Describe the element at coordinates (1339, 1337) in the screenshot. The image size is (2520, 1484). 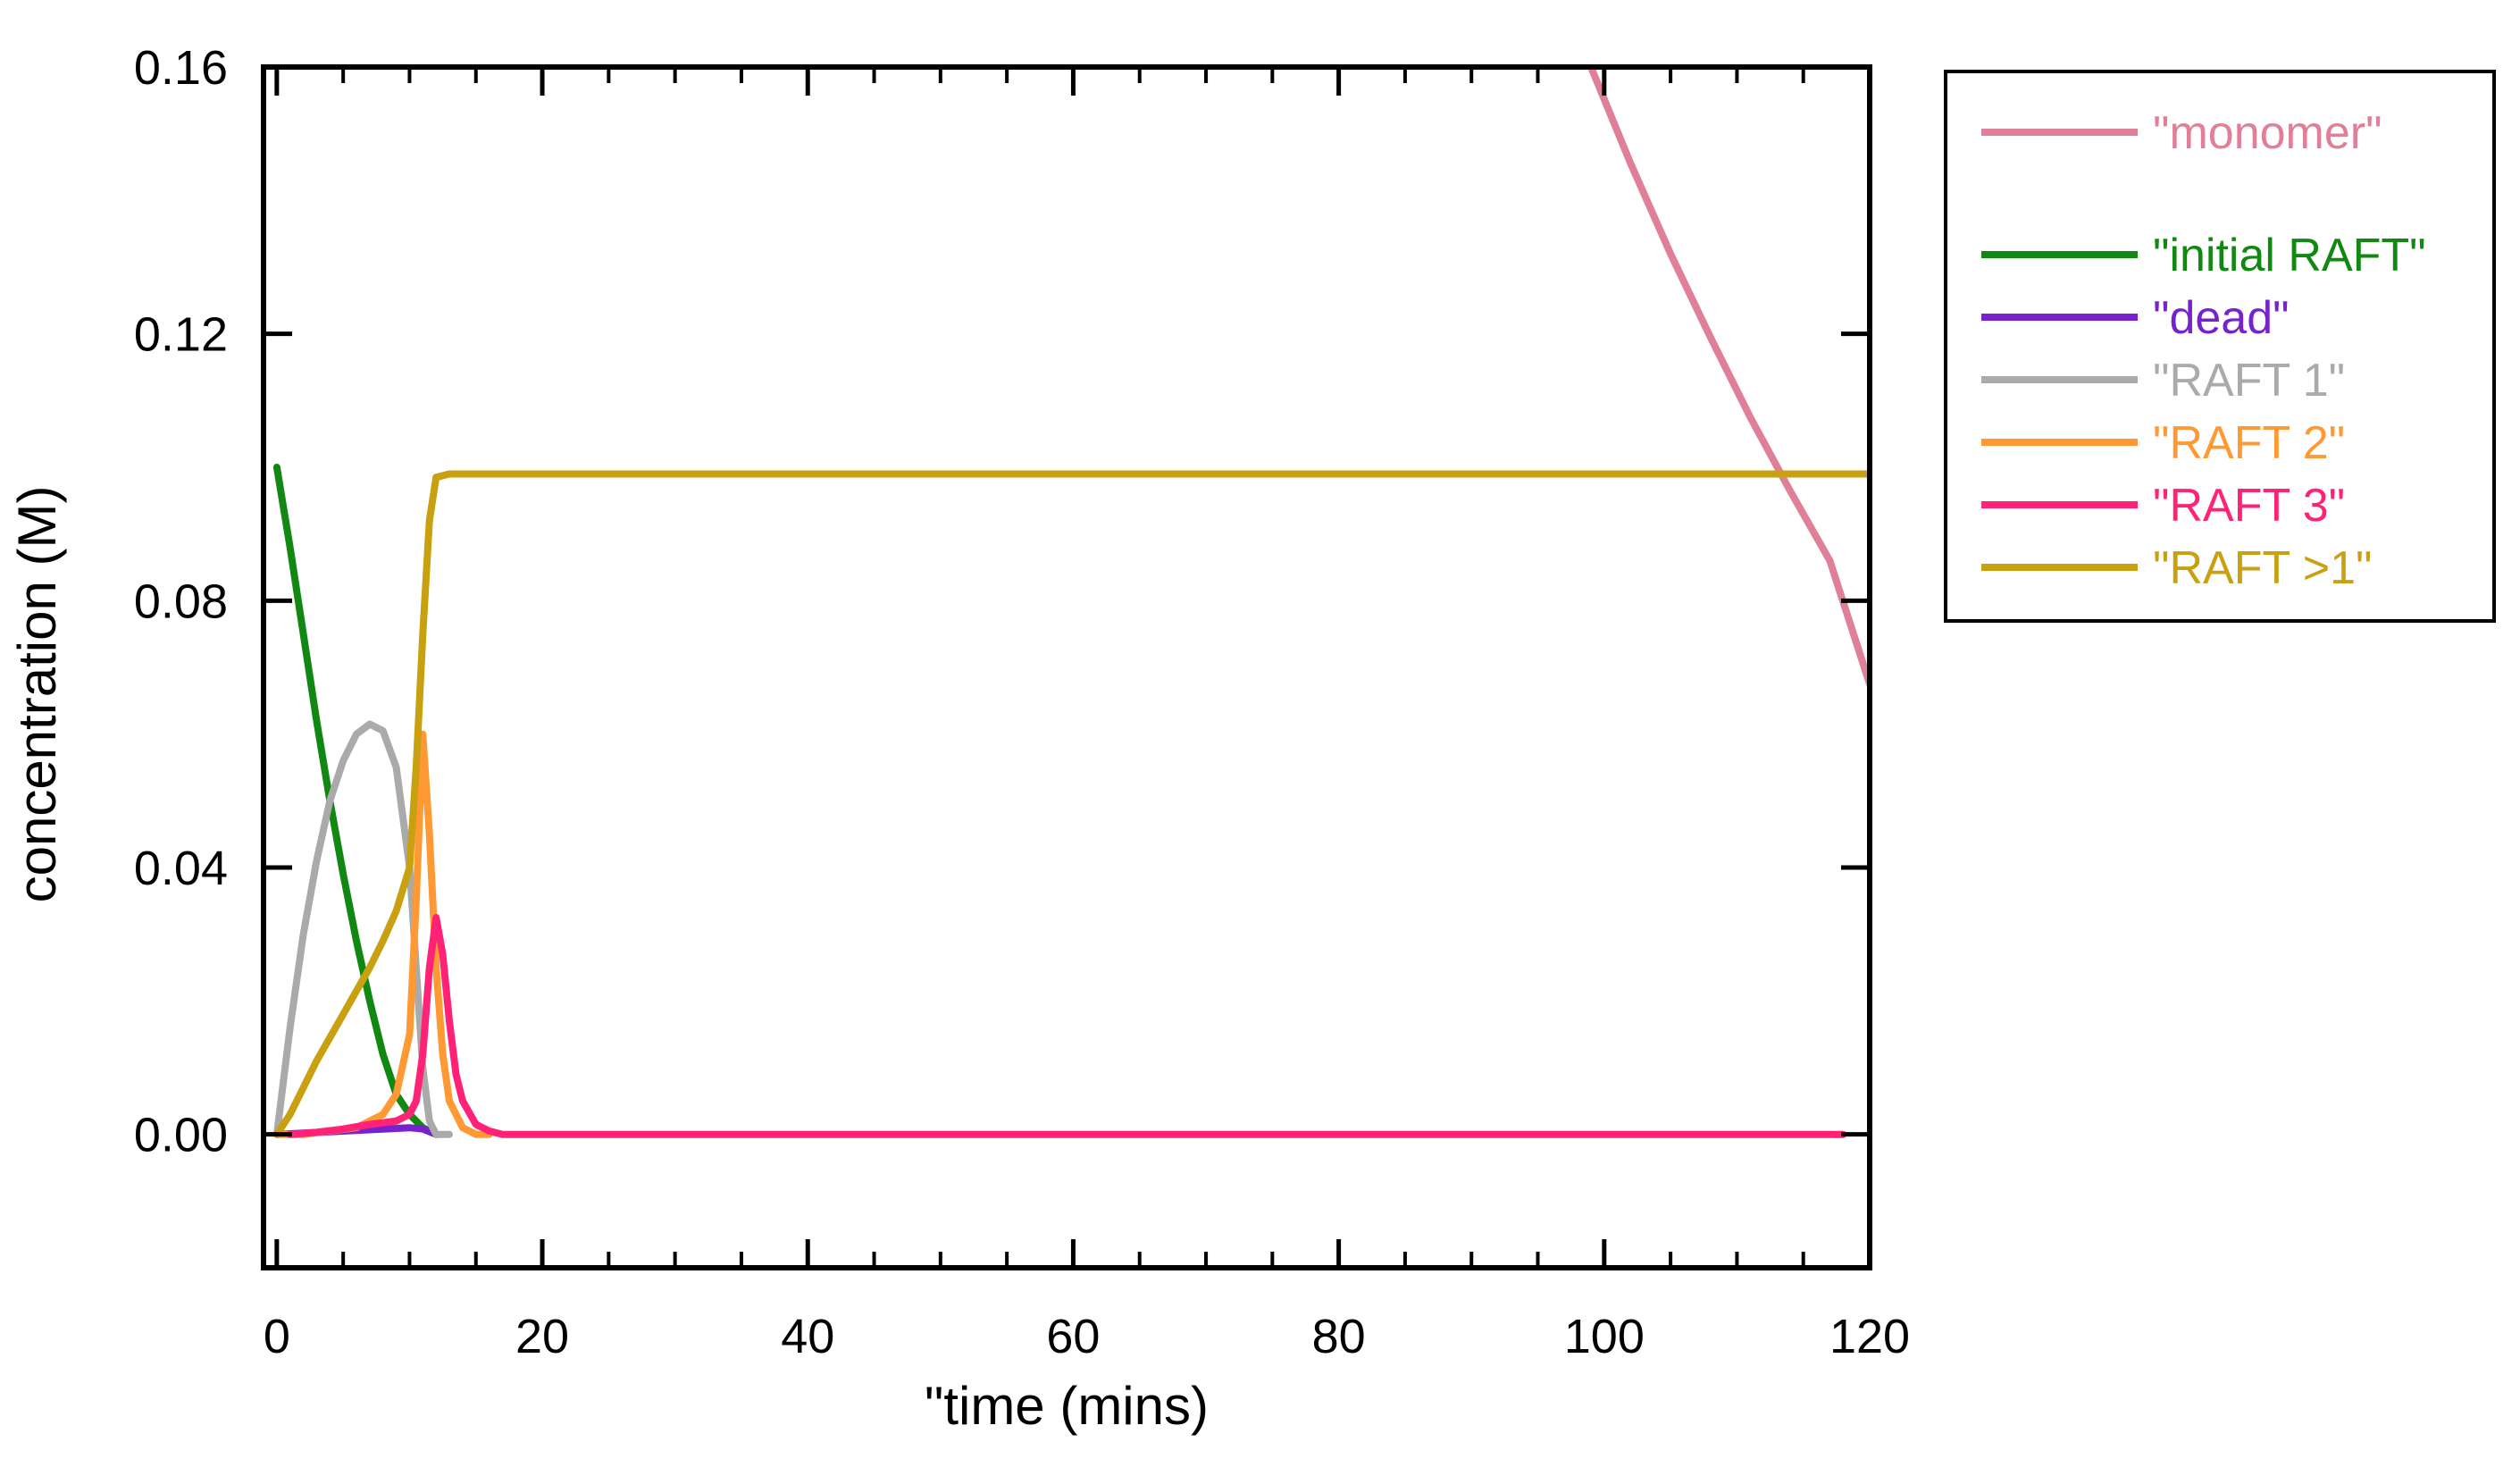
I see `x-tick-label: 80` at that location.